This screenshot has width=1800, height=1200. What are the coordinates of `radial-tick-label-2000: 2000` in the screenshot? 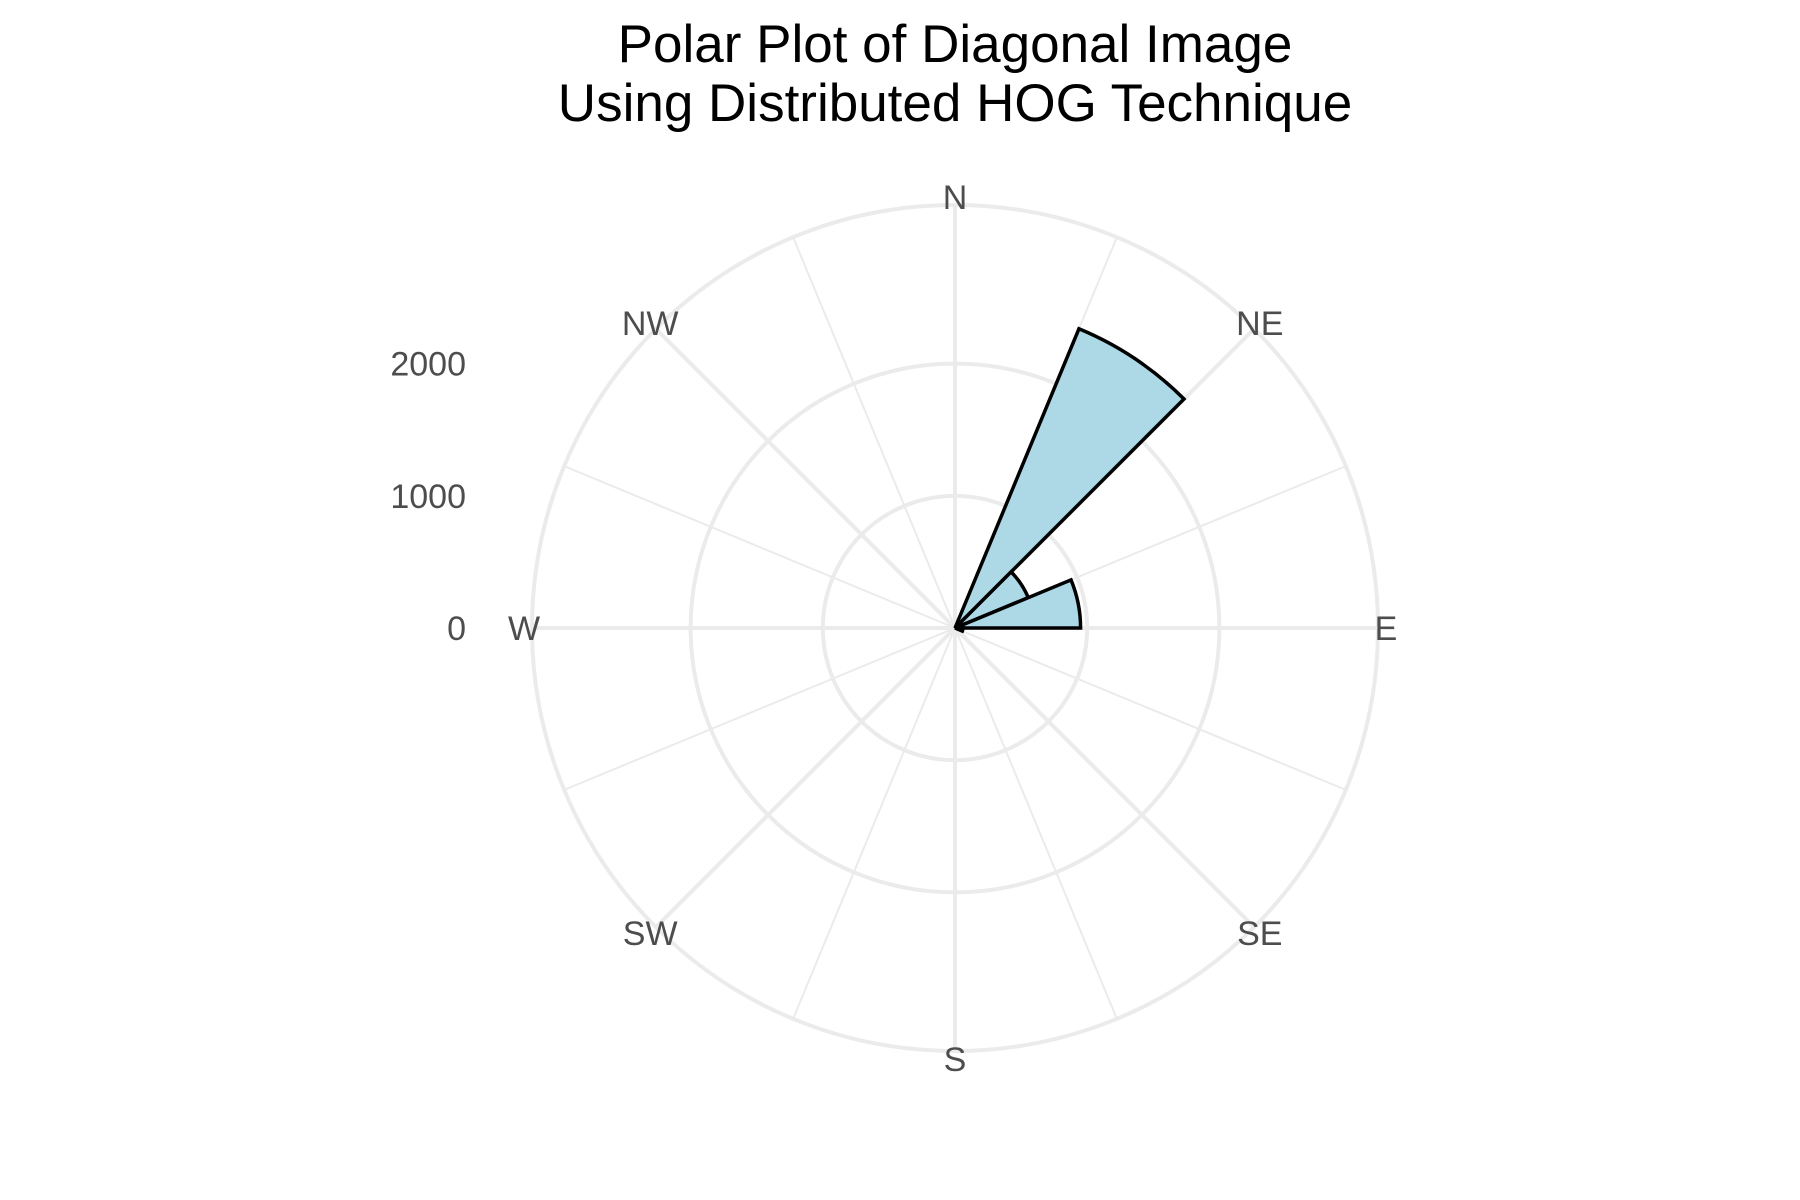 It's located at (428, 365).